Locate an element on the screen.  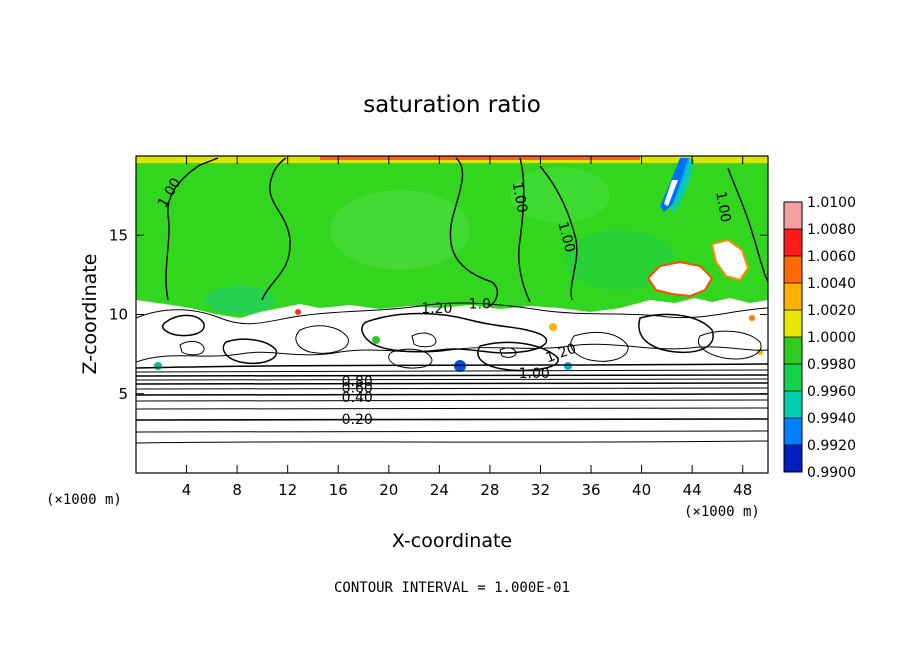
contour-label: 1.20 is located at coordinates (436, 309).